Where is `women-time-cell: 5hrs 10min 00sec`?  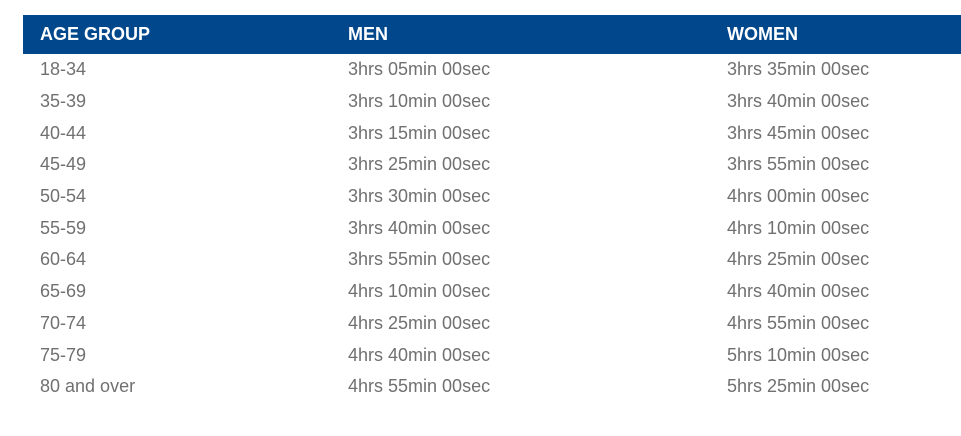 women-time-cell: 5hrs 10min 00sec is located at coordinates (798, 354).